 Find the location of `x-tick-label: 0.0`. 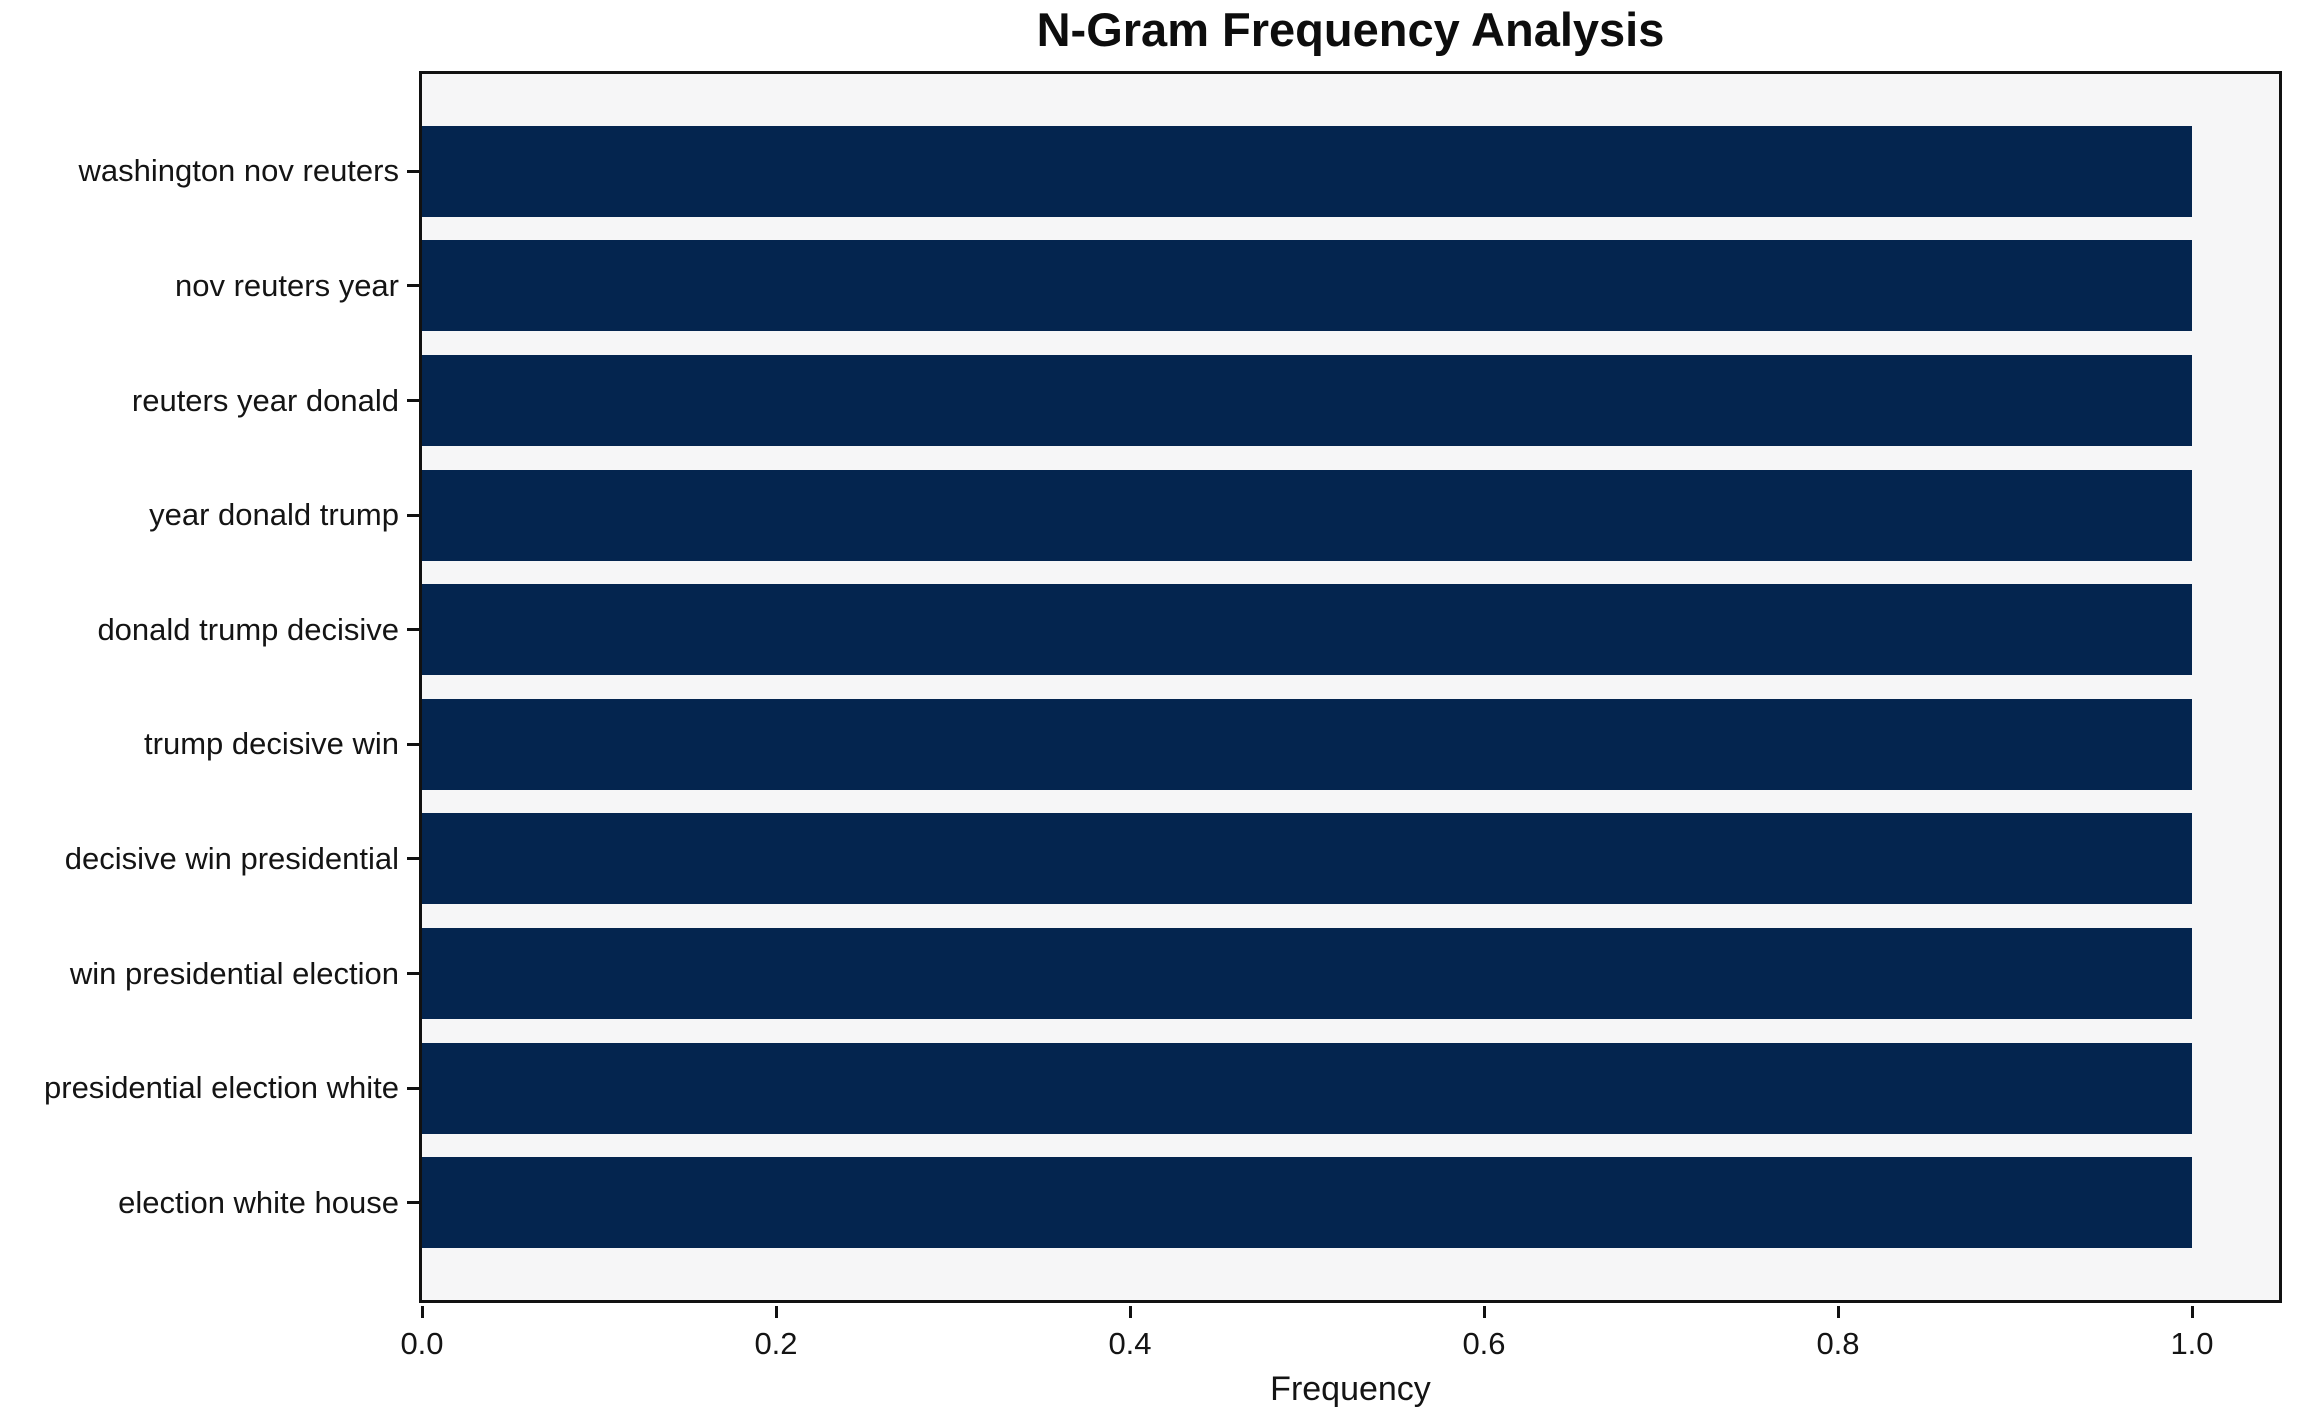

x-tick-label: 0.0 is located at coordinates (422, 1343).